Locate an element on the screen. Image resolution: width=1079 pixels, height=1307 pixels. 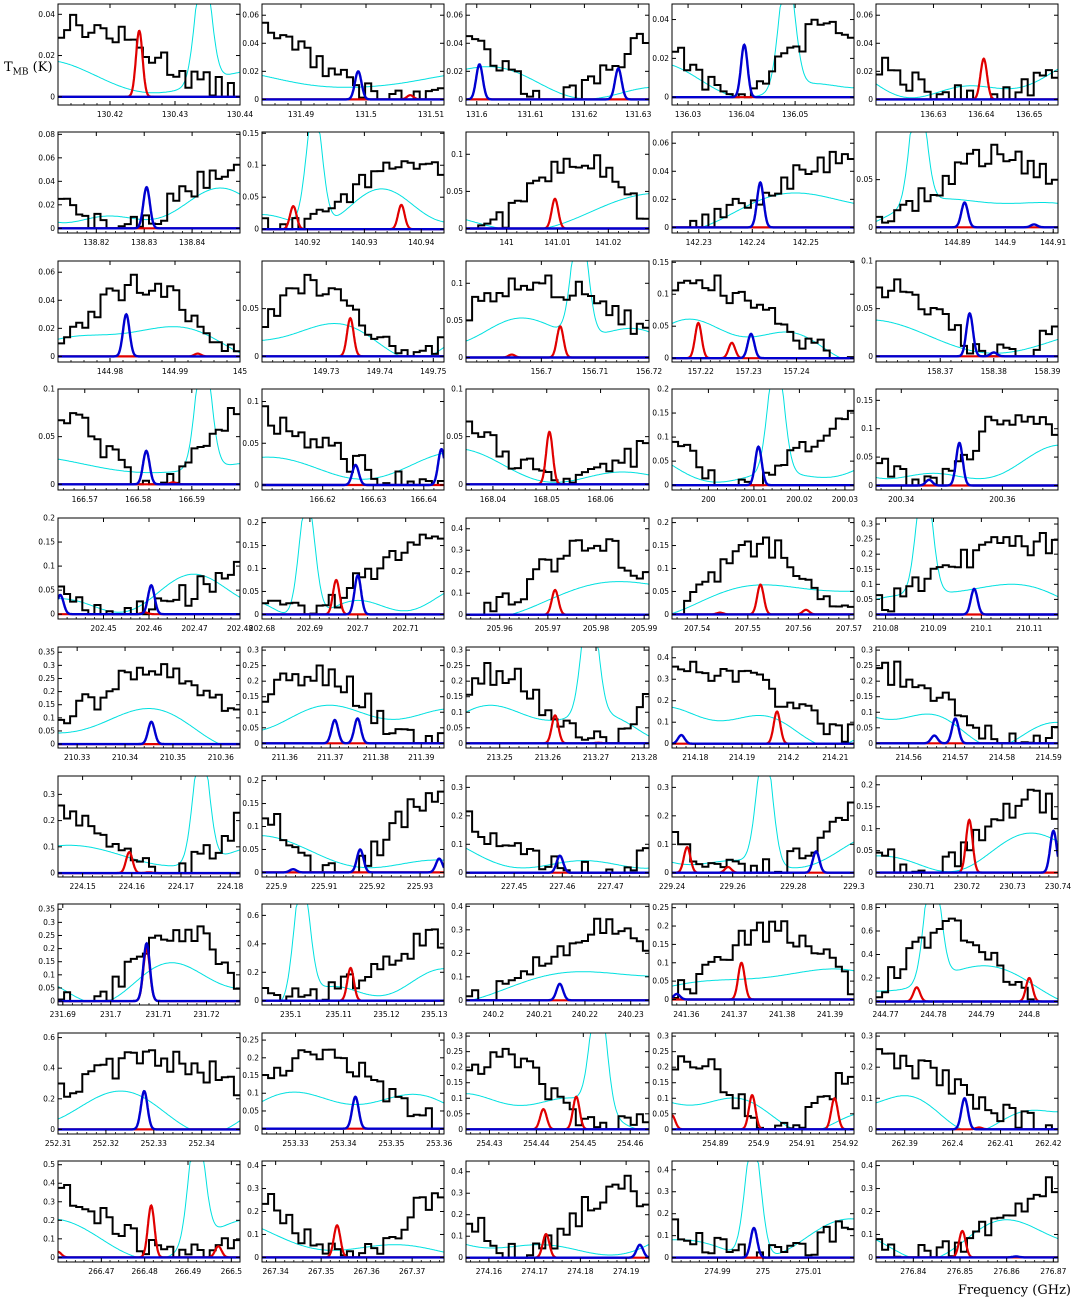
x-tick-label: 262.41 is located at coordinates (1000, 1143).